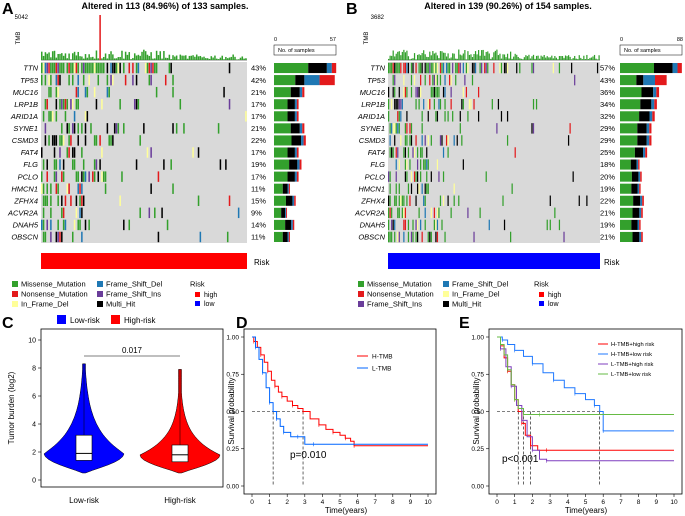 The height and width of the screenshot is (516, 685). I want to click on gene-label: FLG, so click(377, 164).